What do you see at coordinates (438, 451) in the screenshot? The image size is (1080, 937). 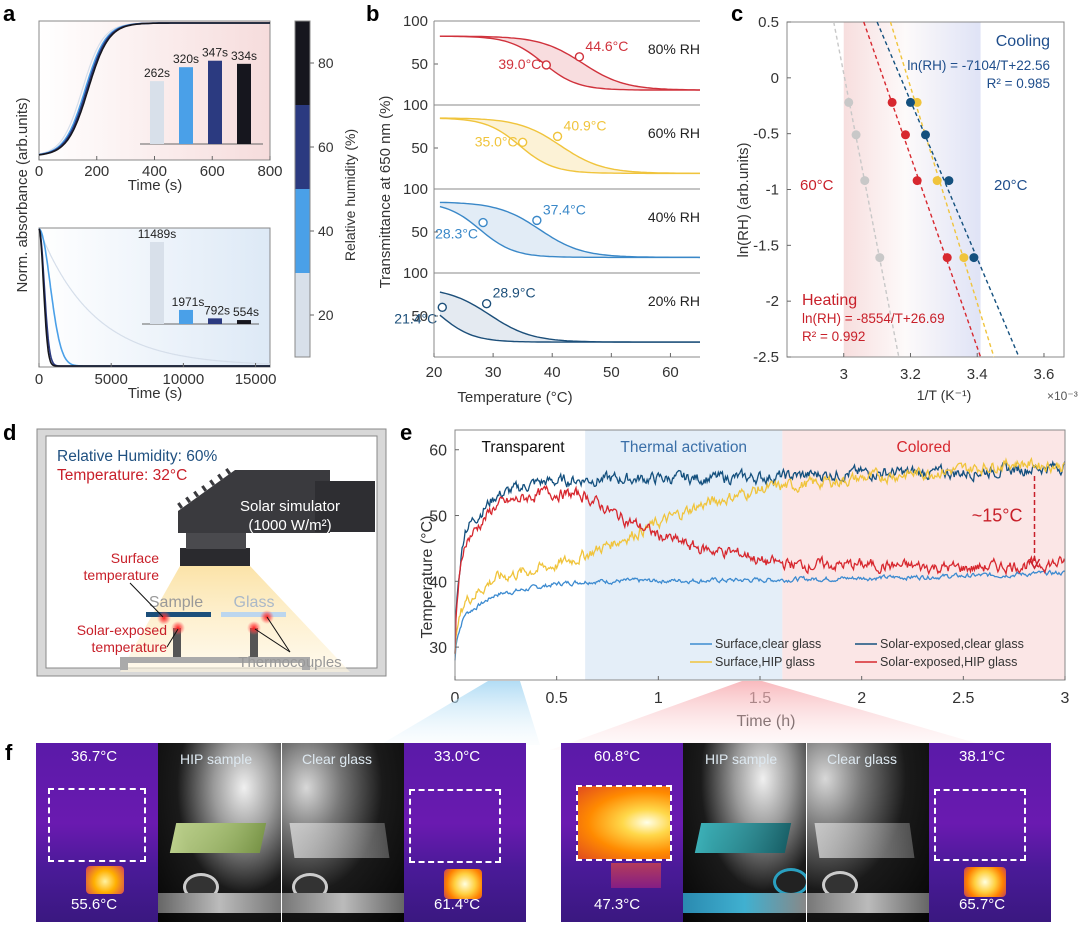 I see `e-y-tick-label: 60` at bounding box center [438, 451].